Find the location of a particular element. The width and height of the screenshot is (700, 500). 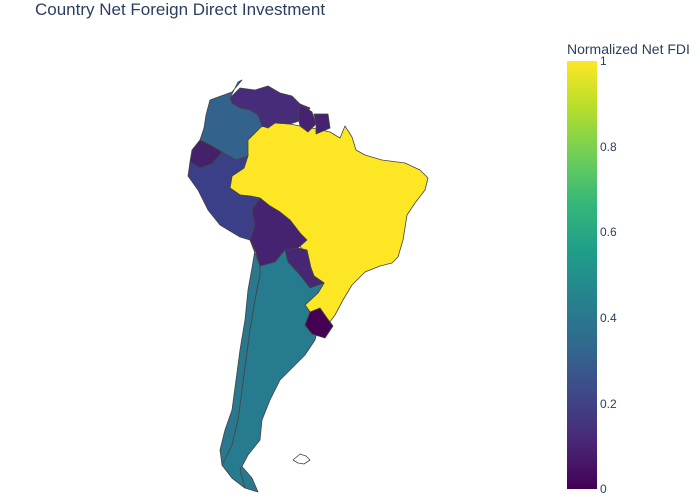

colorbar-tick: 0 is located at coordinates (603, 489).